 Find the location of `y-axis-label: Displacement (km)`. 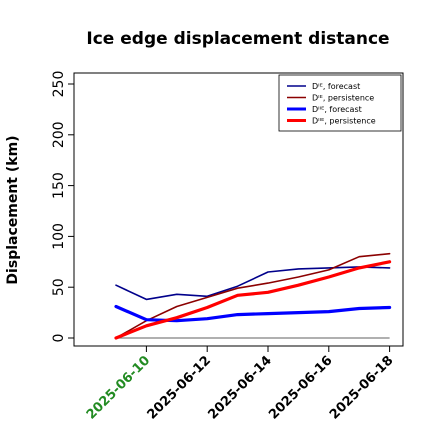

y-axis-label: Displacement (km) is located at coordinates (13, 209).